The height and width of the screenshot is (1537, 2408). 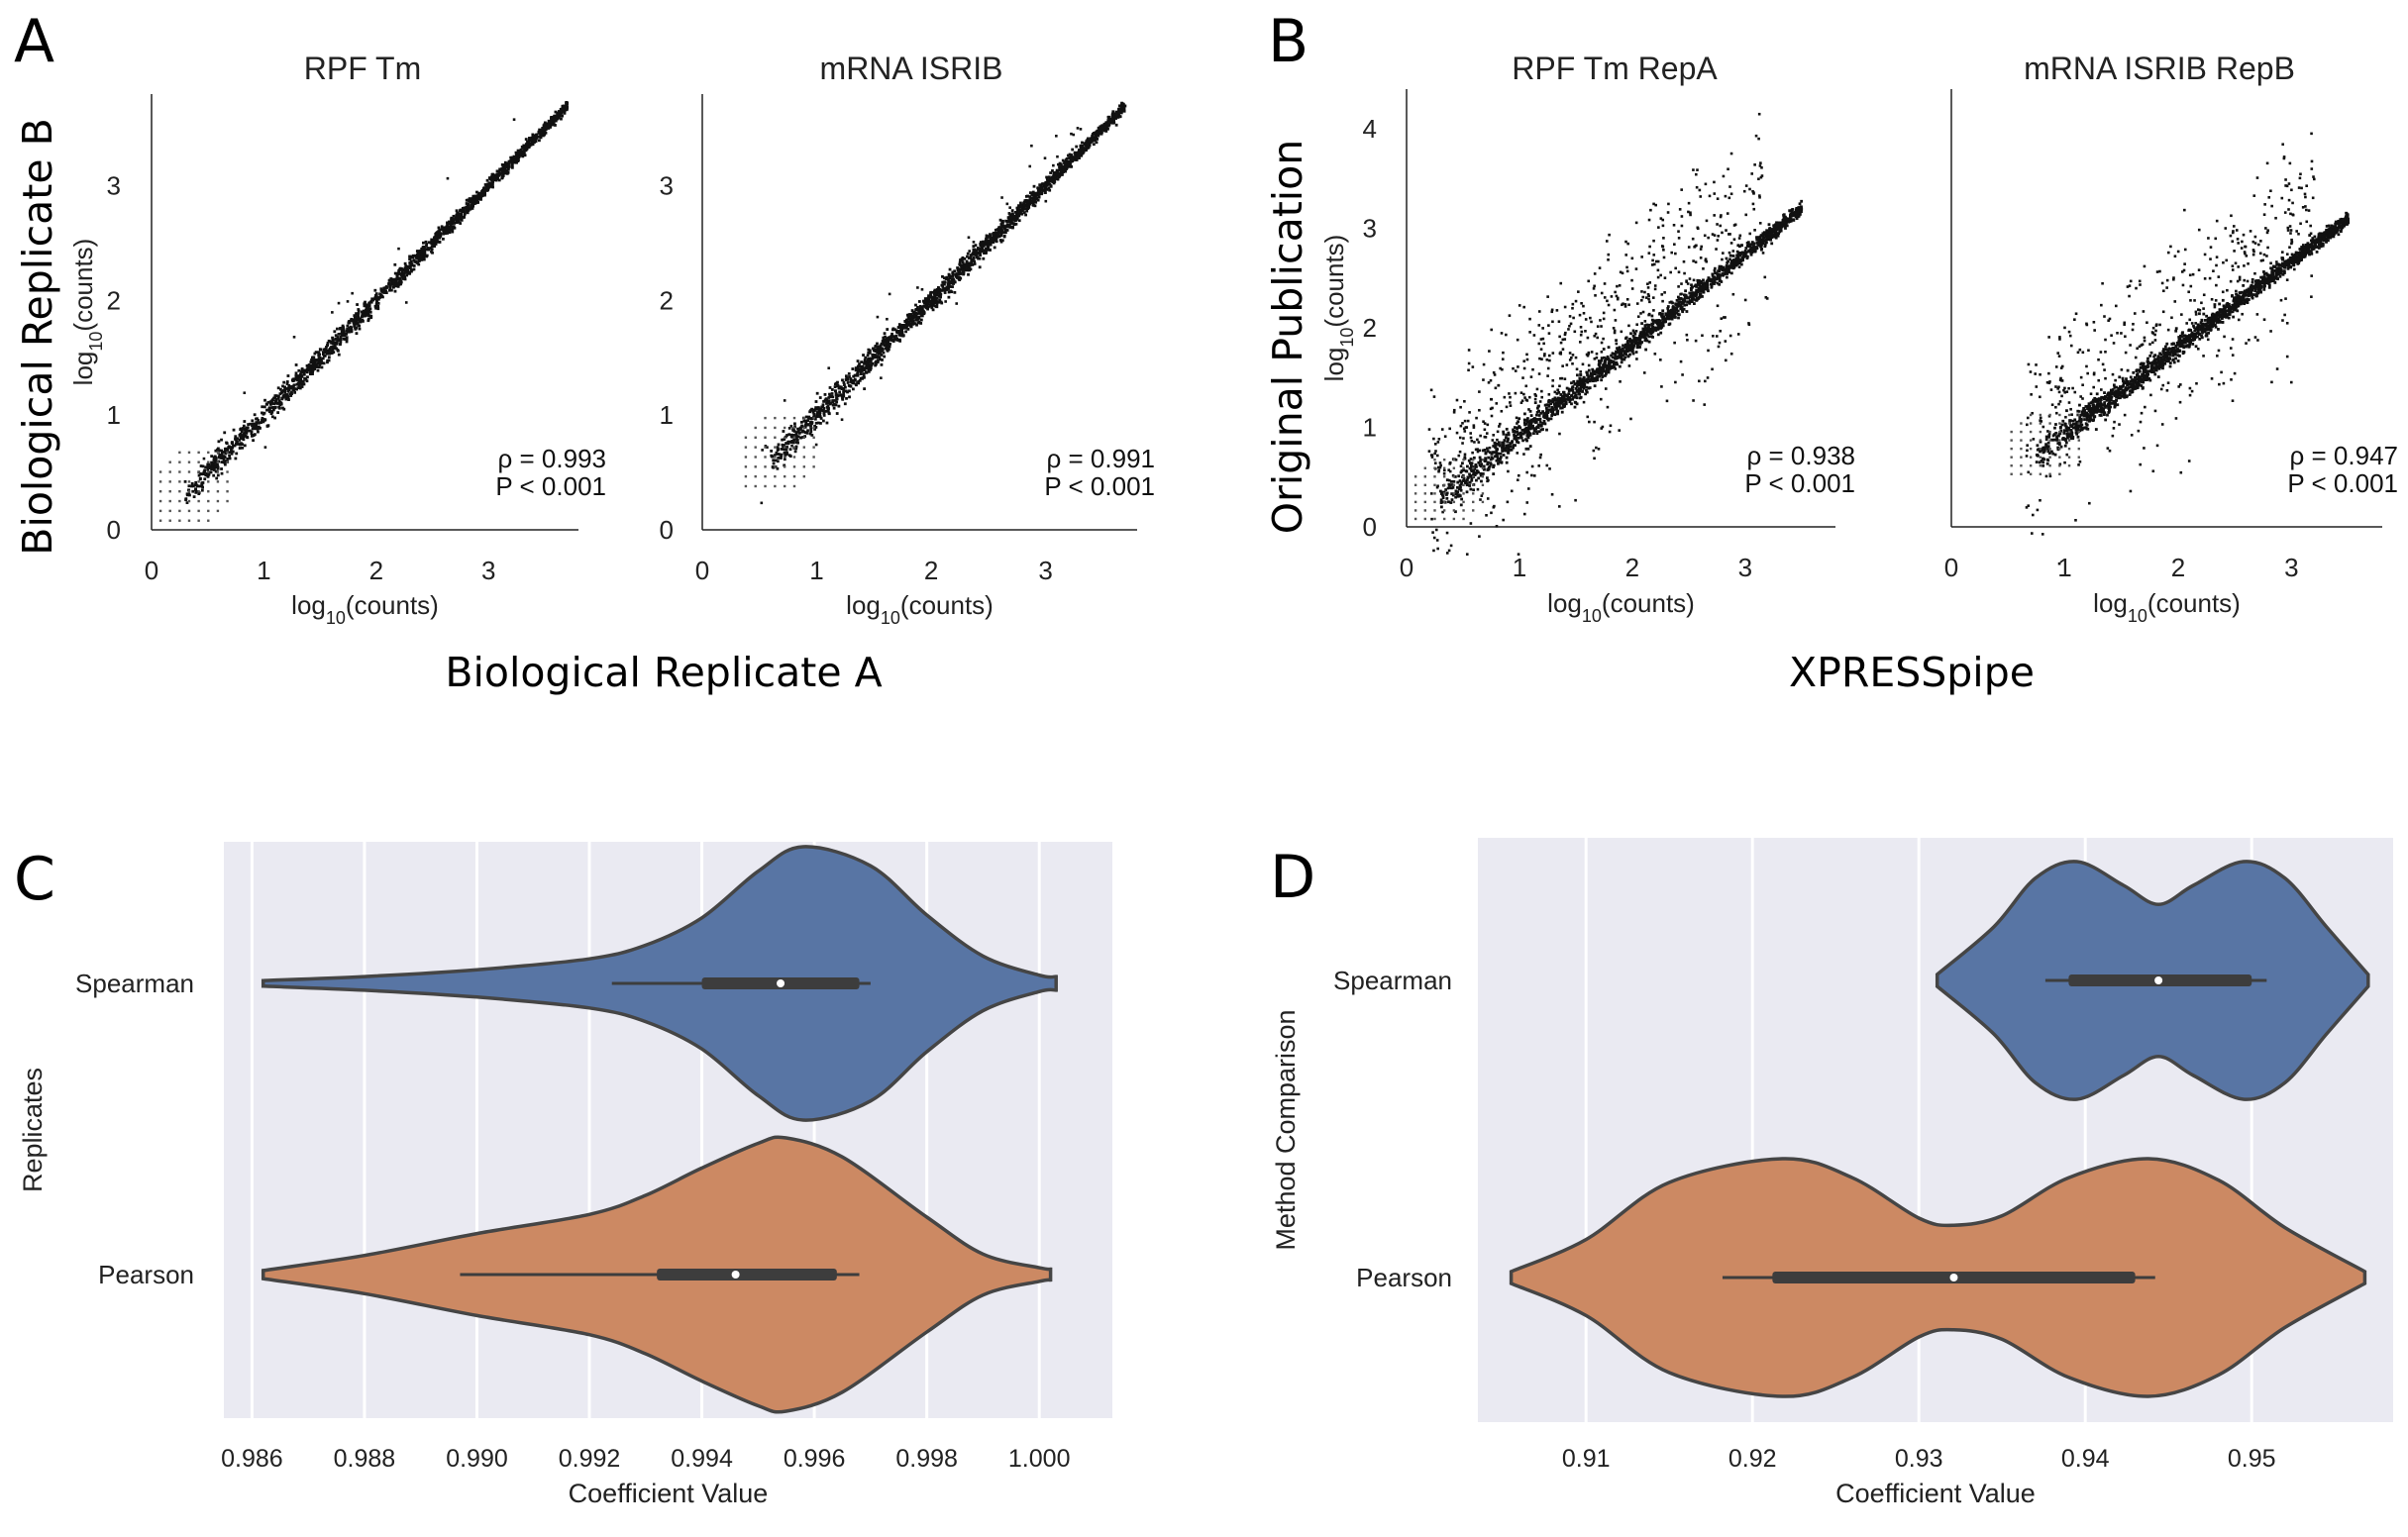 What do you see at coordinates (114, 300) in the screenshot?
I see `y-tick-label: 2` at bounding box center [114, 300].